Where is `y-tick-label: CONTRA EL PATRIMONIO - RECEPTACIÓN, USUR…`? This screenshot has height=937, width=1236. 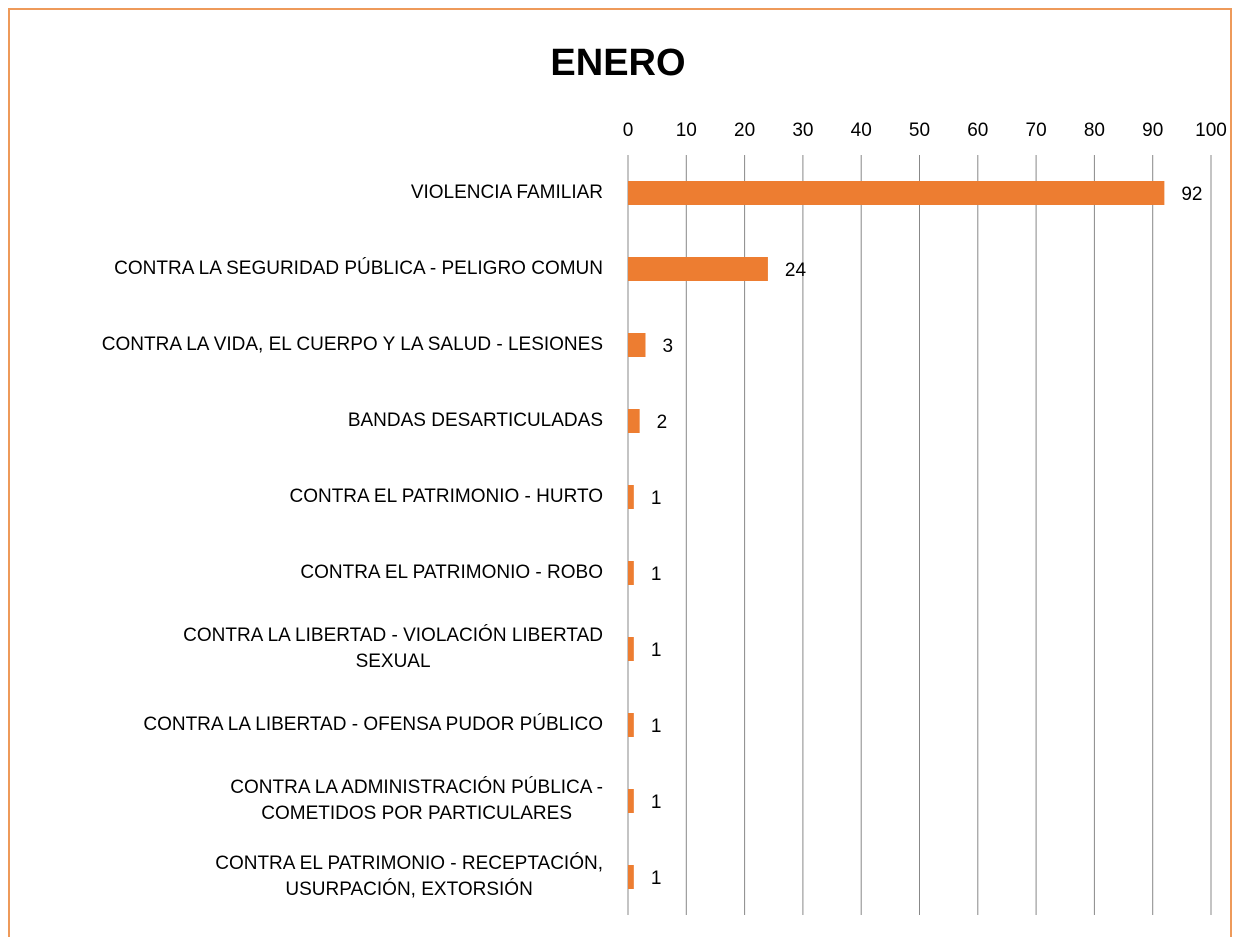
y-tick-label: CONTRA EL PATRIMONIO - RECEPTACIÓN, USUR… is located at coordinates (409, 876).